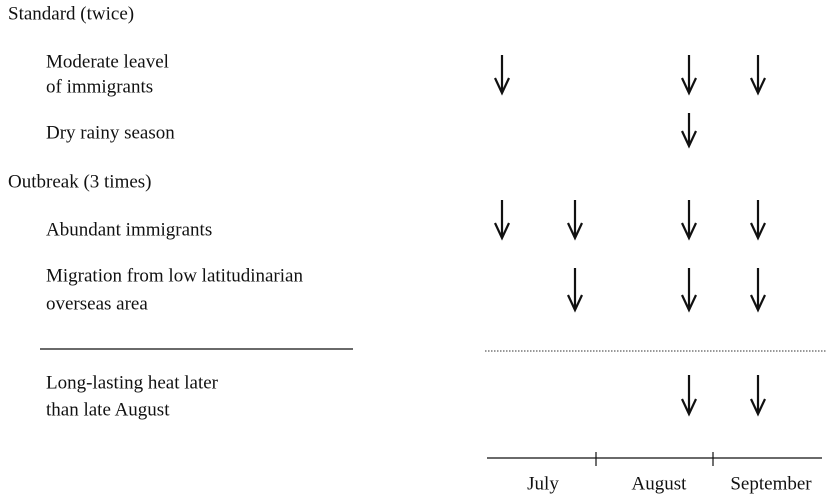 The height and width of the screenshot is (498, 827). What do you see at coordinates (129, 229) in the screenshot?
I see `row-label: Abundant immigrants` at bounding box center [129, 229].